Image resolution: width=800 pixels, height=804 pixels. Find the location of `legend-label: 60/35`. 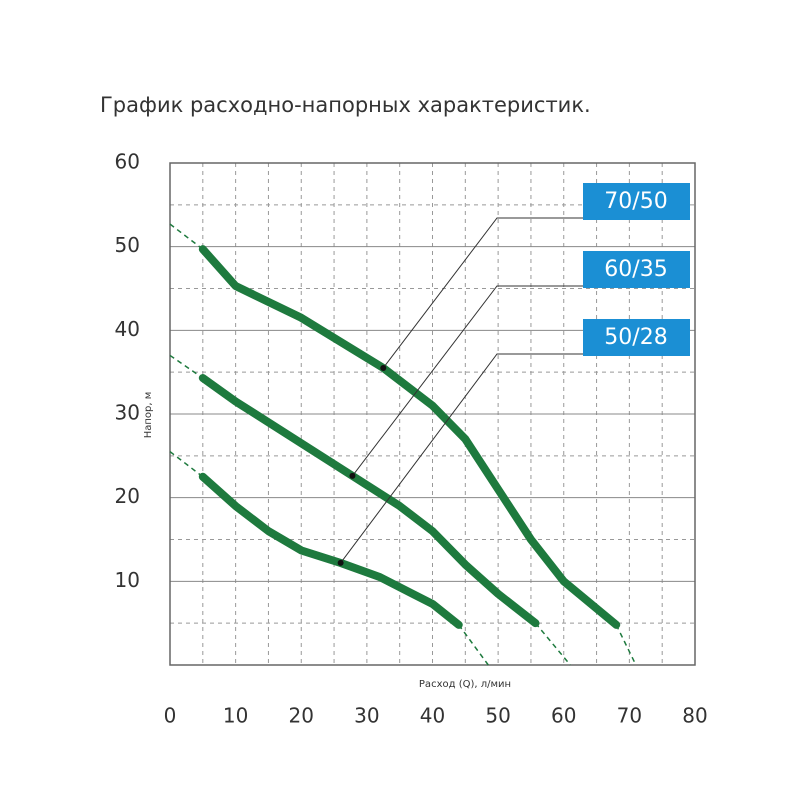

legend-label: 60/35 is located at coordinates (635, 269).